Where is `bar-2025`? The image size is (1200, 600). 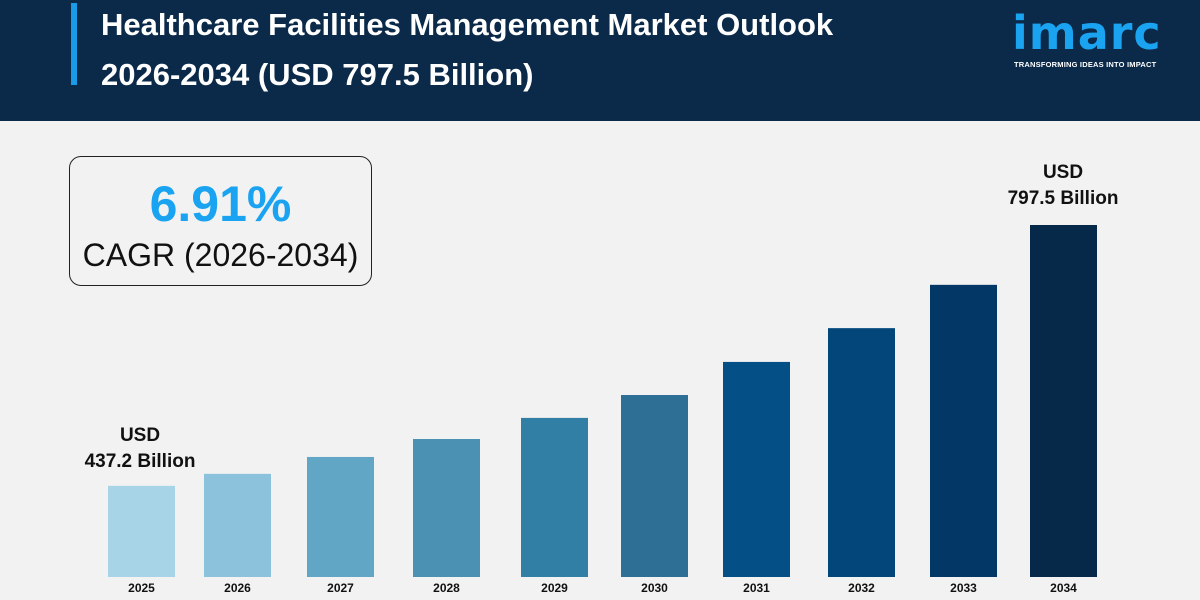
bar-2025 is located at coordinates (141, 531).